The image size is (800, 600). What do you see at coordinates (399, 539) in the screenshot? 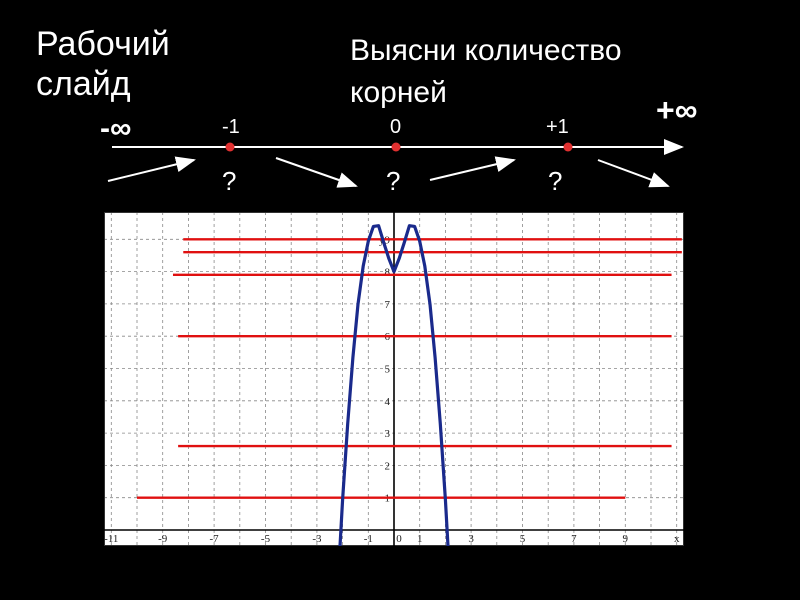
I see `x-tick-label: 0` at bounding box center [399, 539].